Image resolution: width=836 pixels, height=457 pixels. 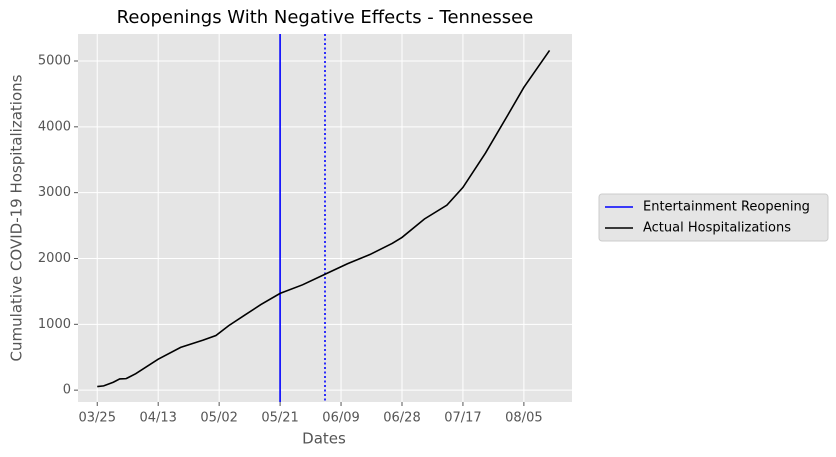 I want to click on legend-box, so click(x=713, y=217).